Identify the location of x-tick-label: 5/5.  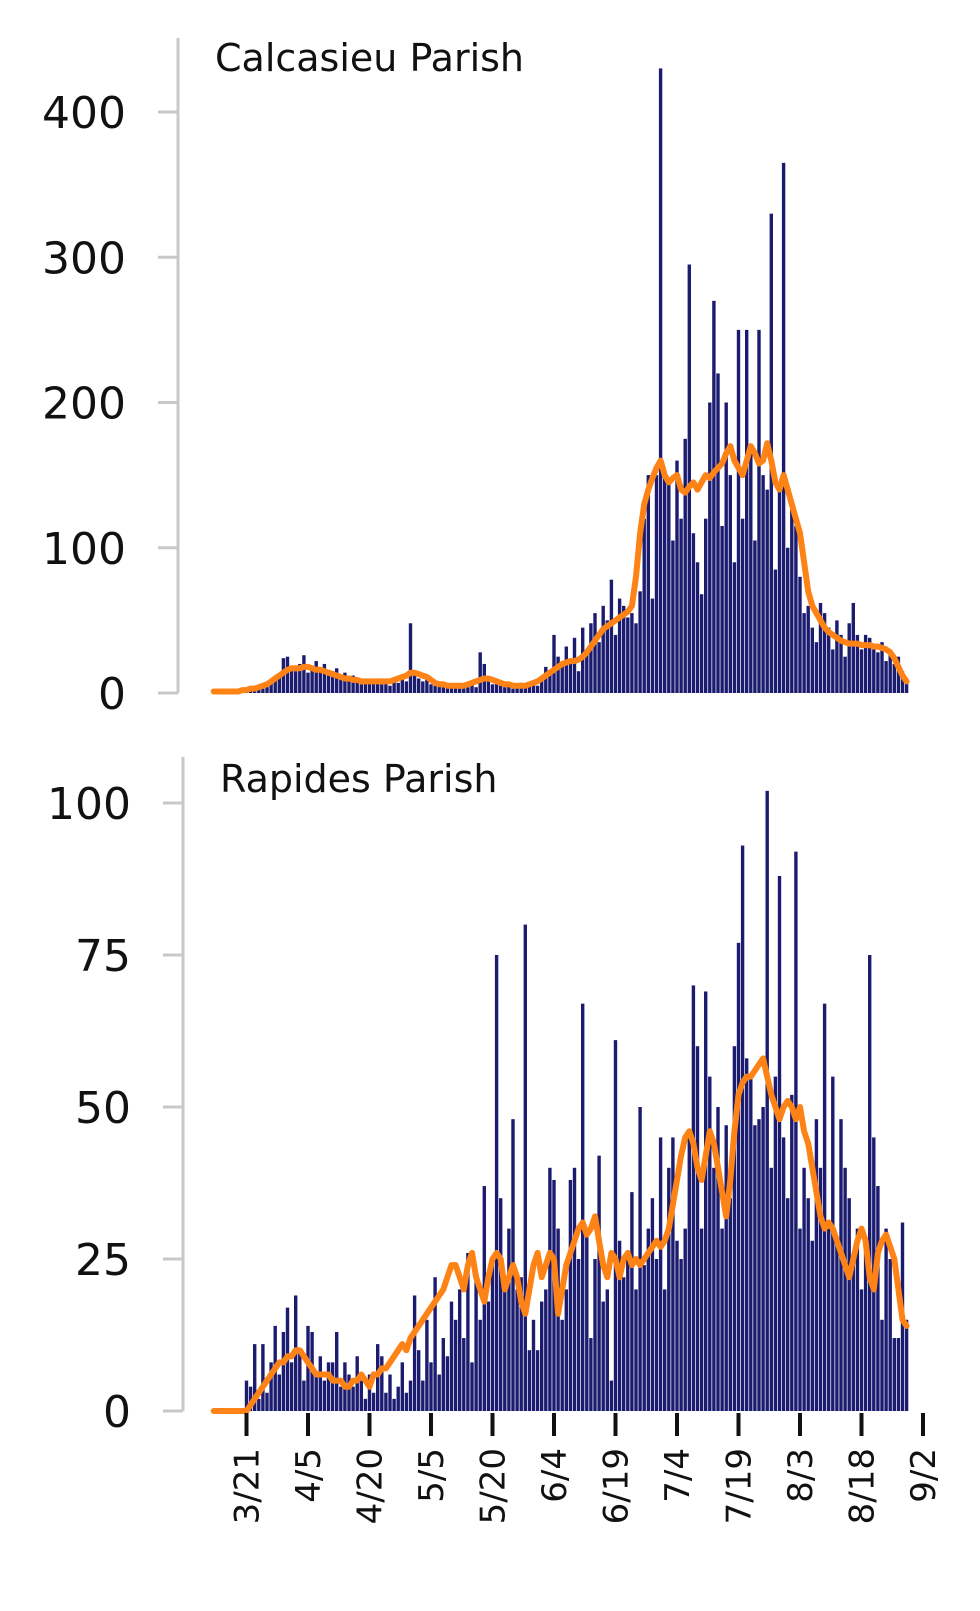
(432, 1475).